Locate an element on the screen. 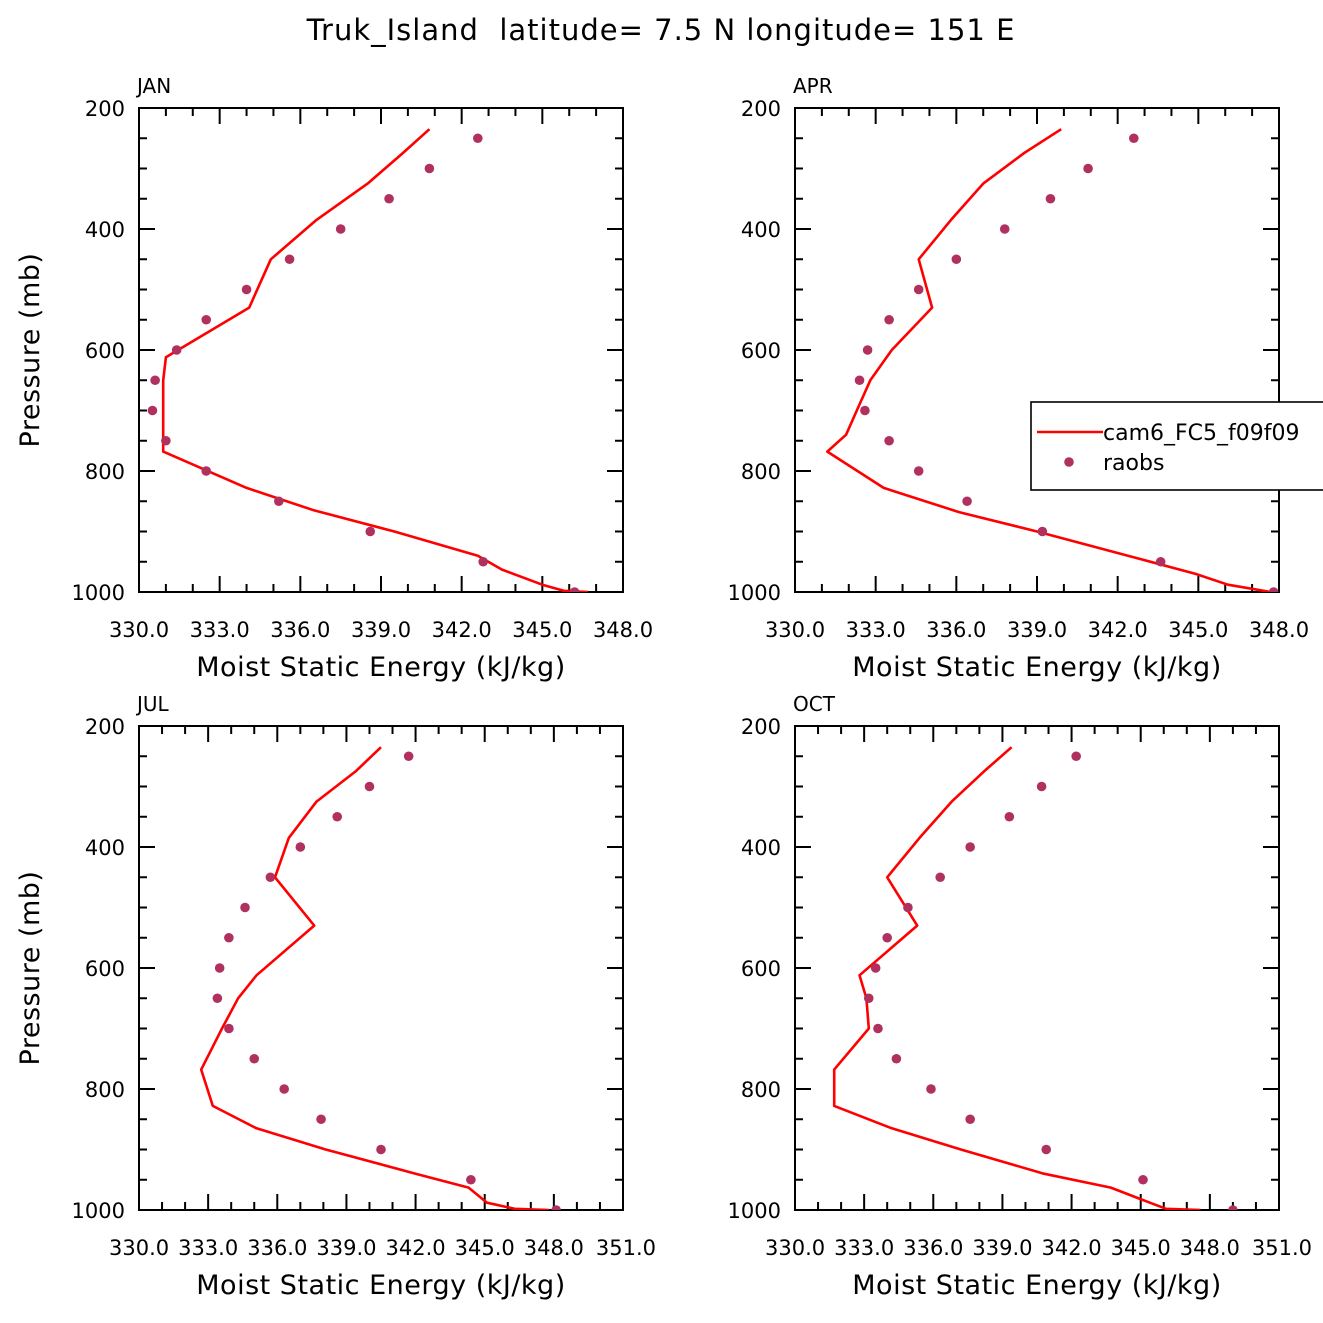 This screenshot has width=1323, height=1323. legend-obs-label: raobs is located at coordinates (1133, 463).